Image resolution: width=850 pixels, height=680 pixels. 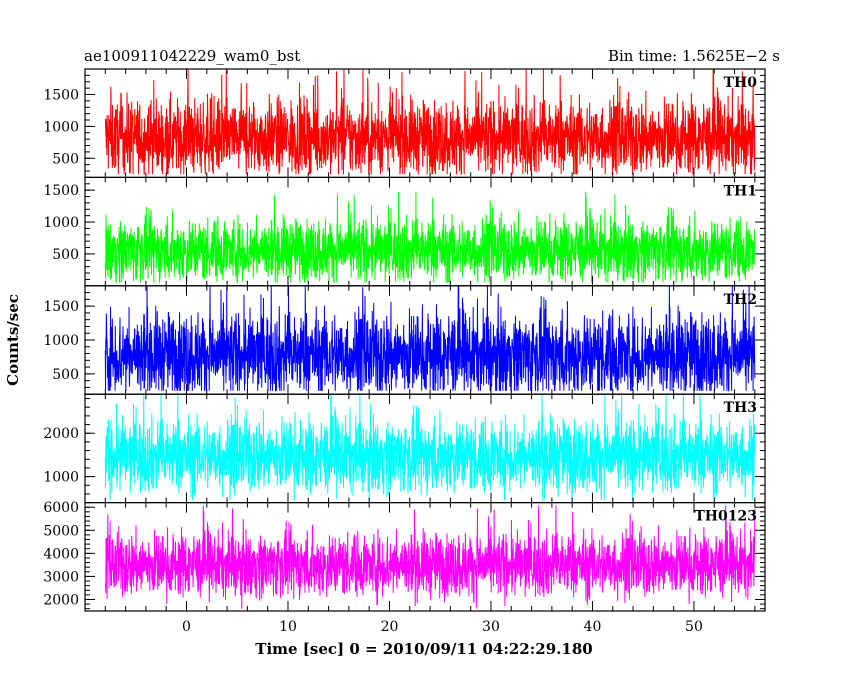 What do you see at coordinates (740, 408) in the screenshot?
I see `panel-label-th3: TH3` at bounding box center [740, 408].